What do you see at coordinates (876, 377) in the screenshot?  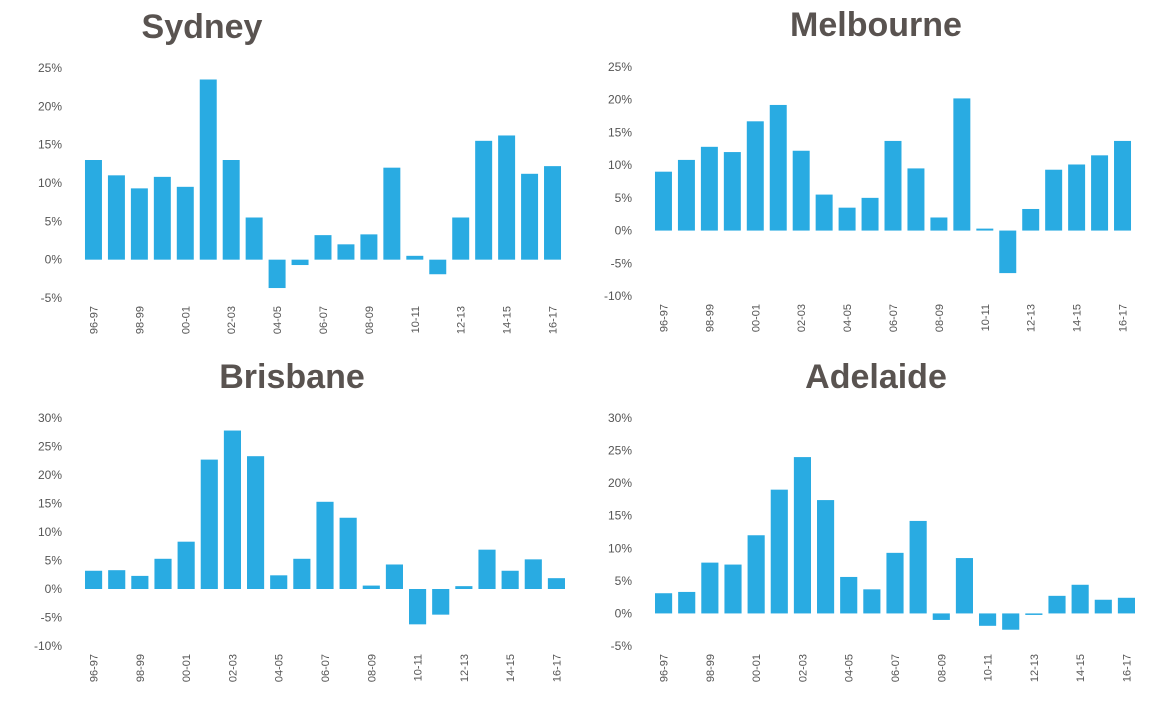 I see `chart-title: Adelaide` at bounding box center [876, 377].